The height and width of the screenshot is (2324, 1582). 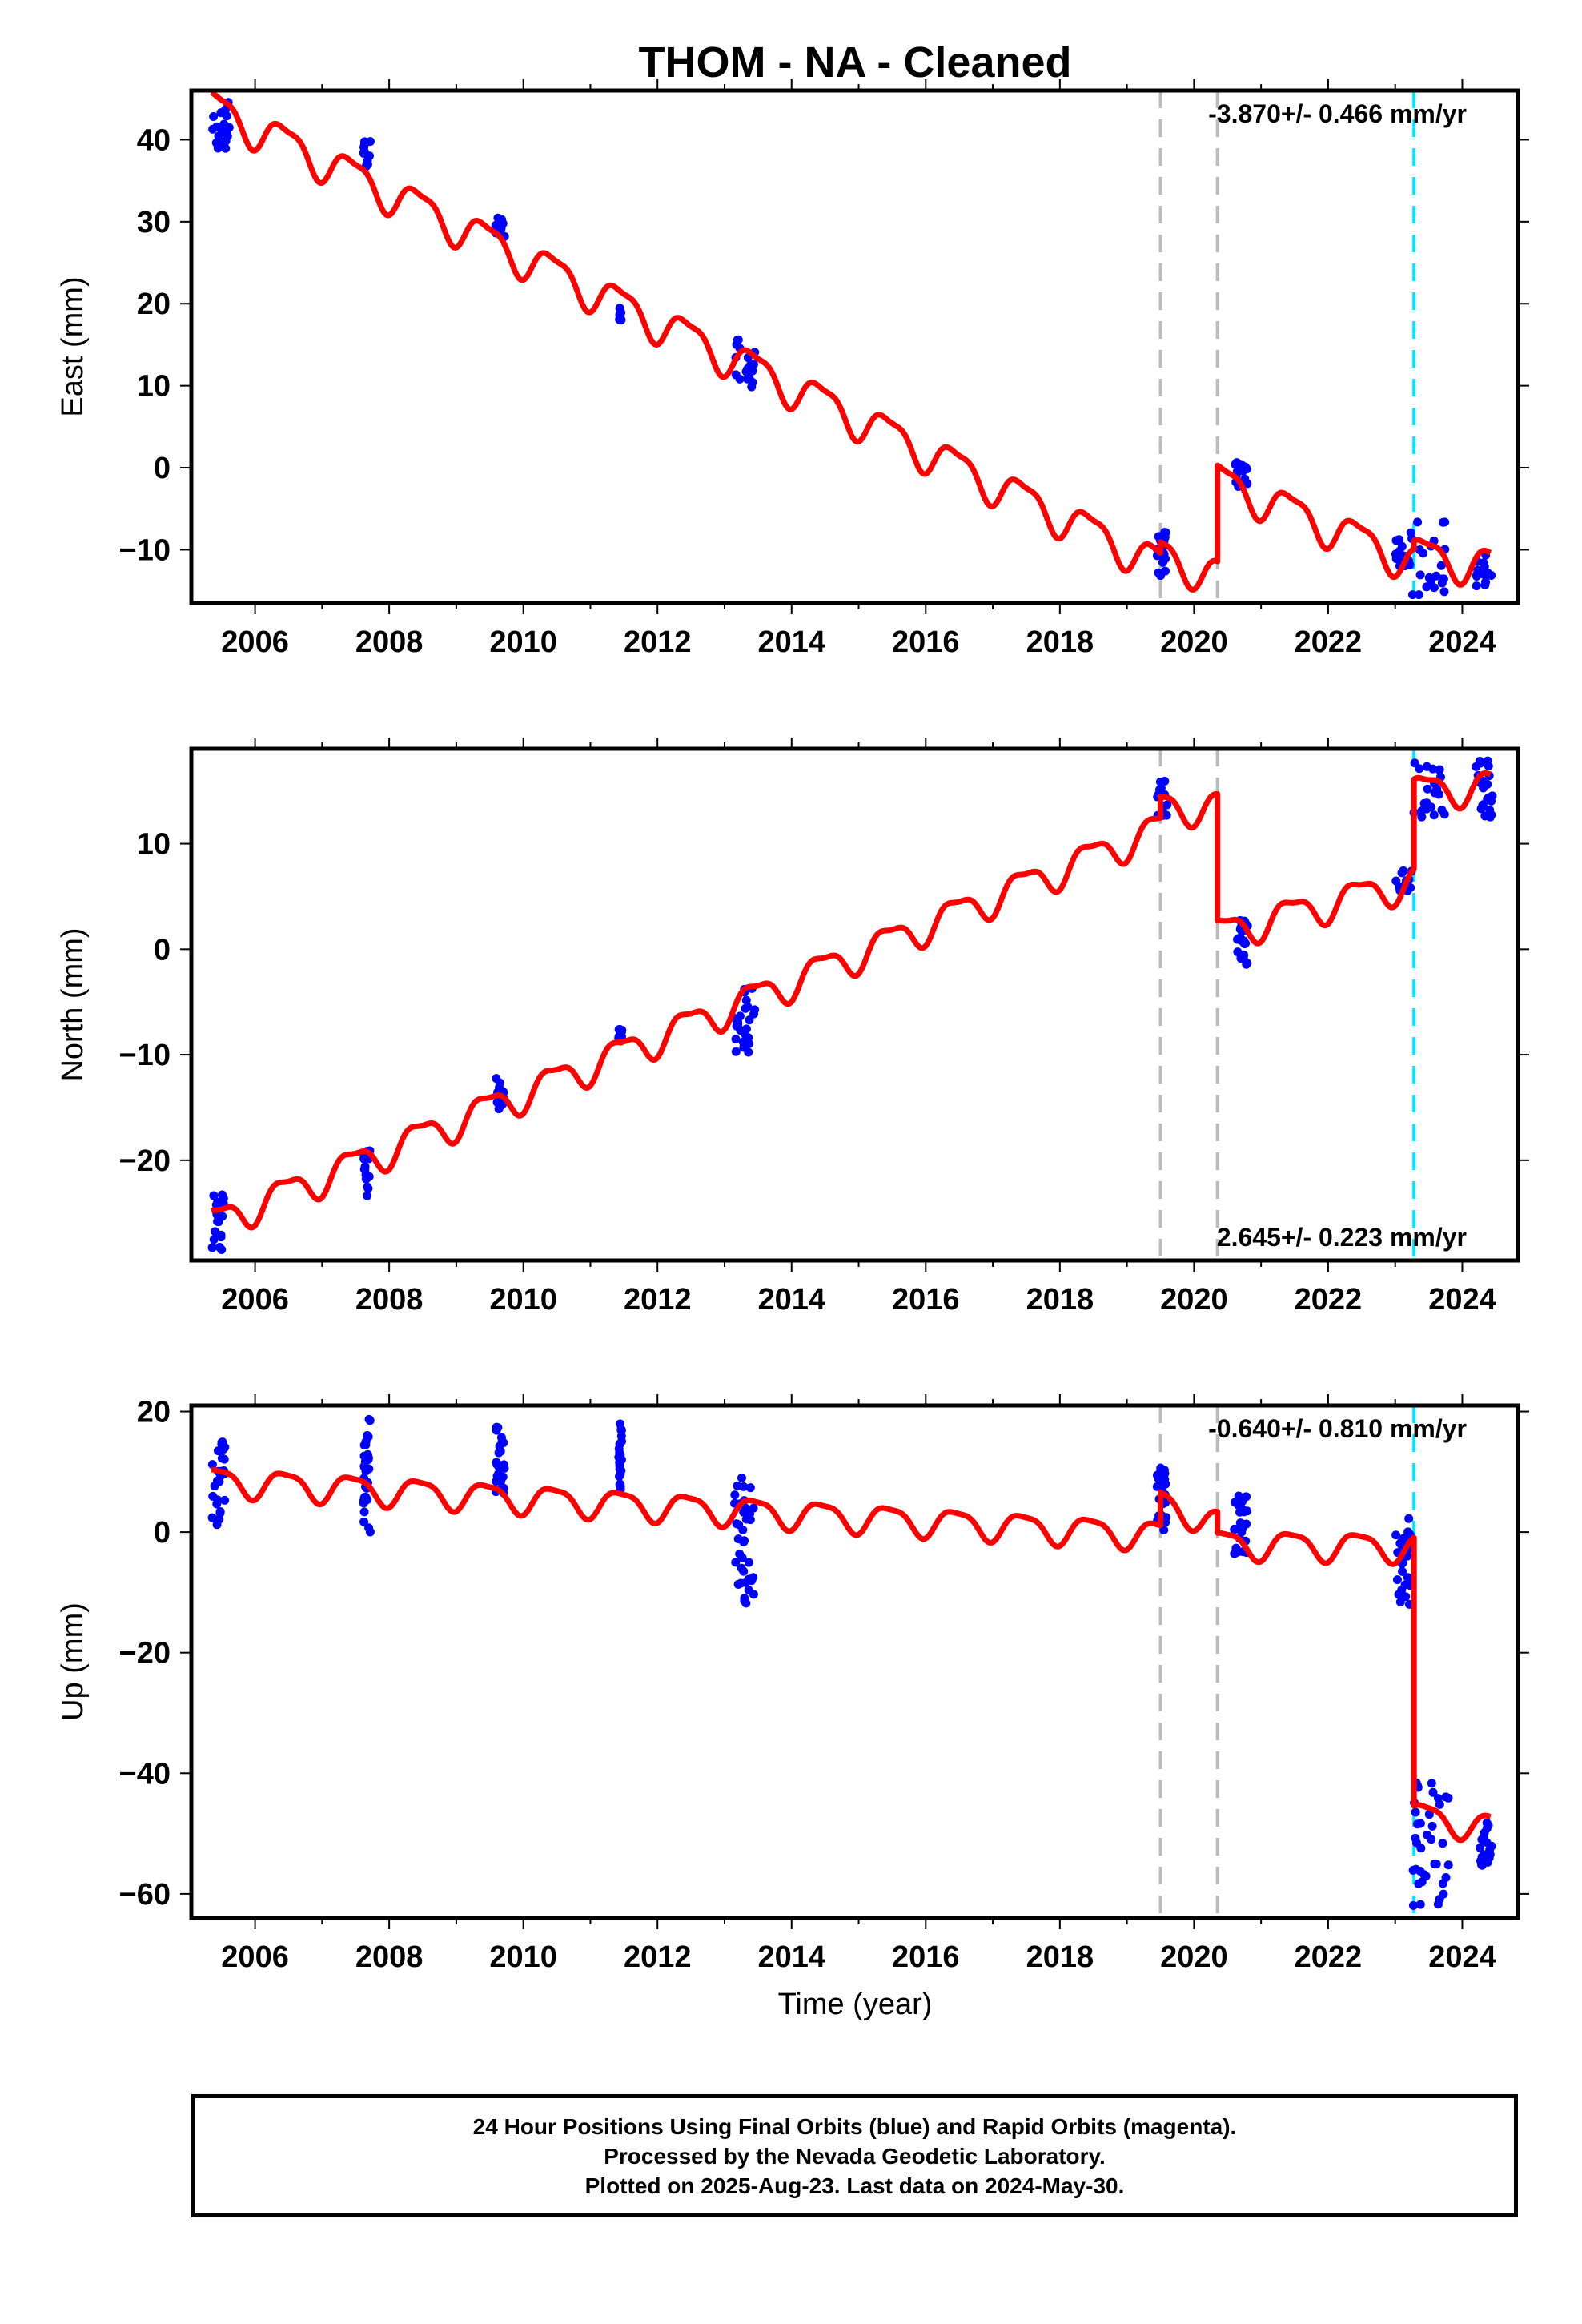 What do you see at coordinates (154, 222) in the screenshot?
I see `y-tick-label: 30` at bounding box center [154, 222].